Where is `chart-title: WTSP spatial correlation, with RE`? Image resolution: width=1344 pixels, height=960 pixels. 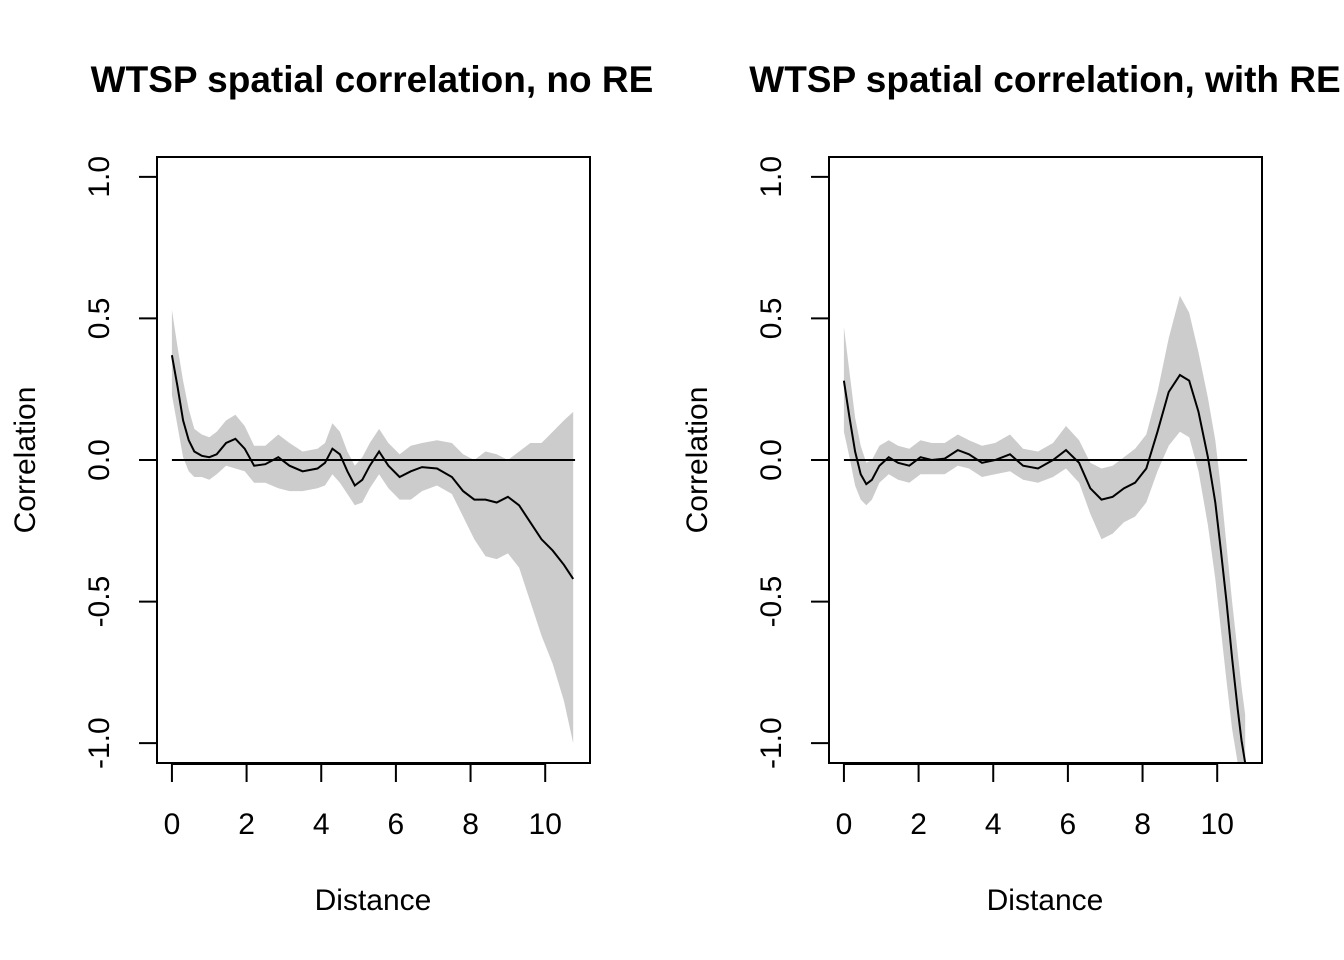 chart-title: WTSP spatial correlation, with RE is located at coordinates (1044, 79).